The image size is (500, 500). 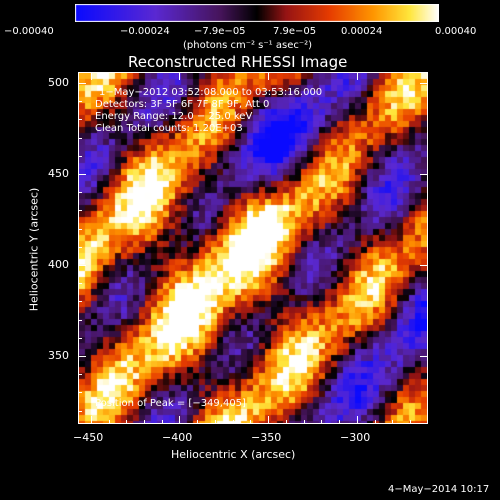 I want to click on x-axis-label: Heliocentric X (arcsec), so click(x=233, y=454).